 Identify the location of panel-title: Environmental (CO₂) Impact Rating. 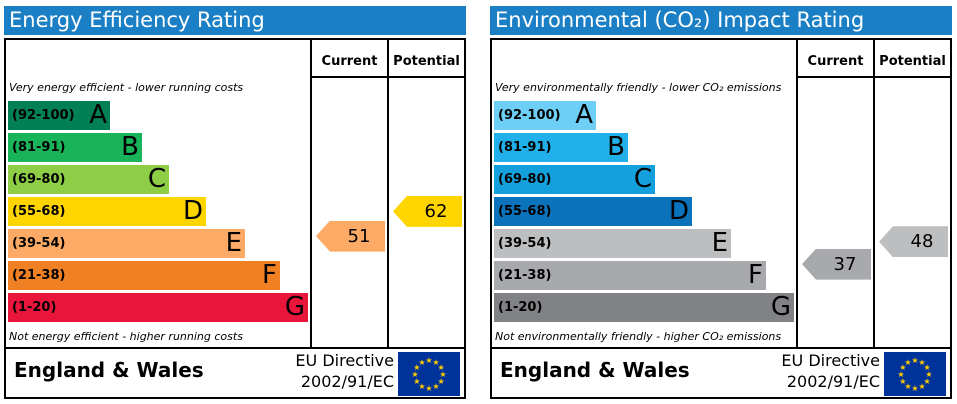
(721, 20).